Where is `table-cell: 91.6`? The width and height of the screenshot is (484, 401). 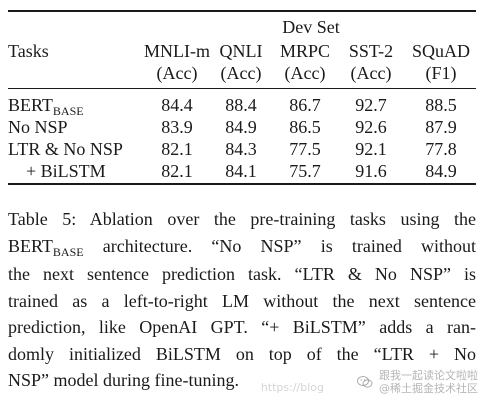
table-cell: 91.6 is located at coordinates (371, 171).